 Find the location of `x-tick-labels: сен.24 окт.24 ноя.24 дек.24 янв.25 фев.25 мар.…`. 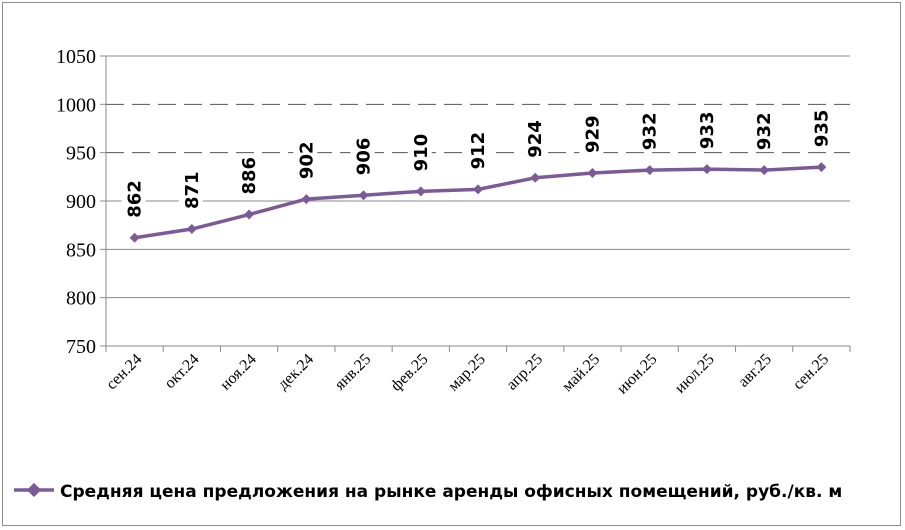

x-tick-labels: сен.24 окт.24 ноя.24 дек.24 янв.25 фев.25 мар.… is located at coordinates (467, 374).